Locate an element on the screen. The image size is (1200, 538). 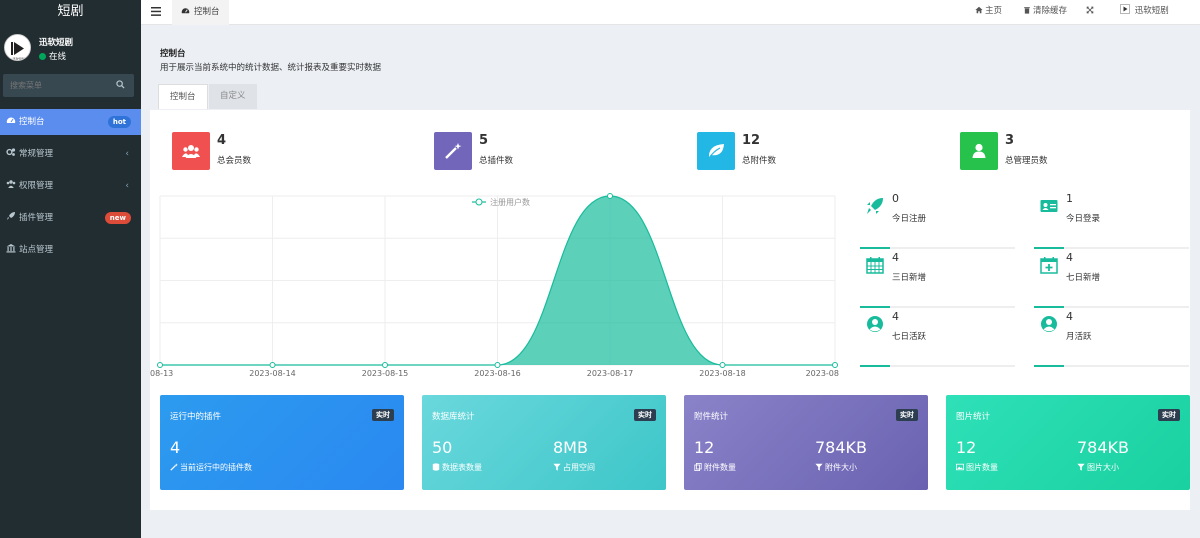
trash-icon is located at coordinates (1027, 10).